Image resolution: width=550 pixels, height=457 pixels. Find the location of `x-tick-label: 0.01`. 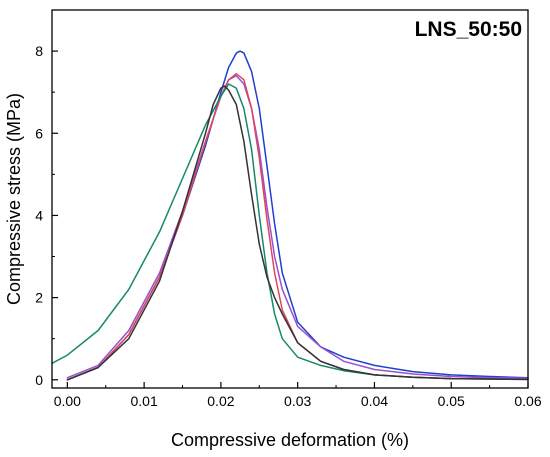

x-tick-label: 0.01 is located at coordinates (144, 401).